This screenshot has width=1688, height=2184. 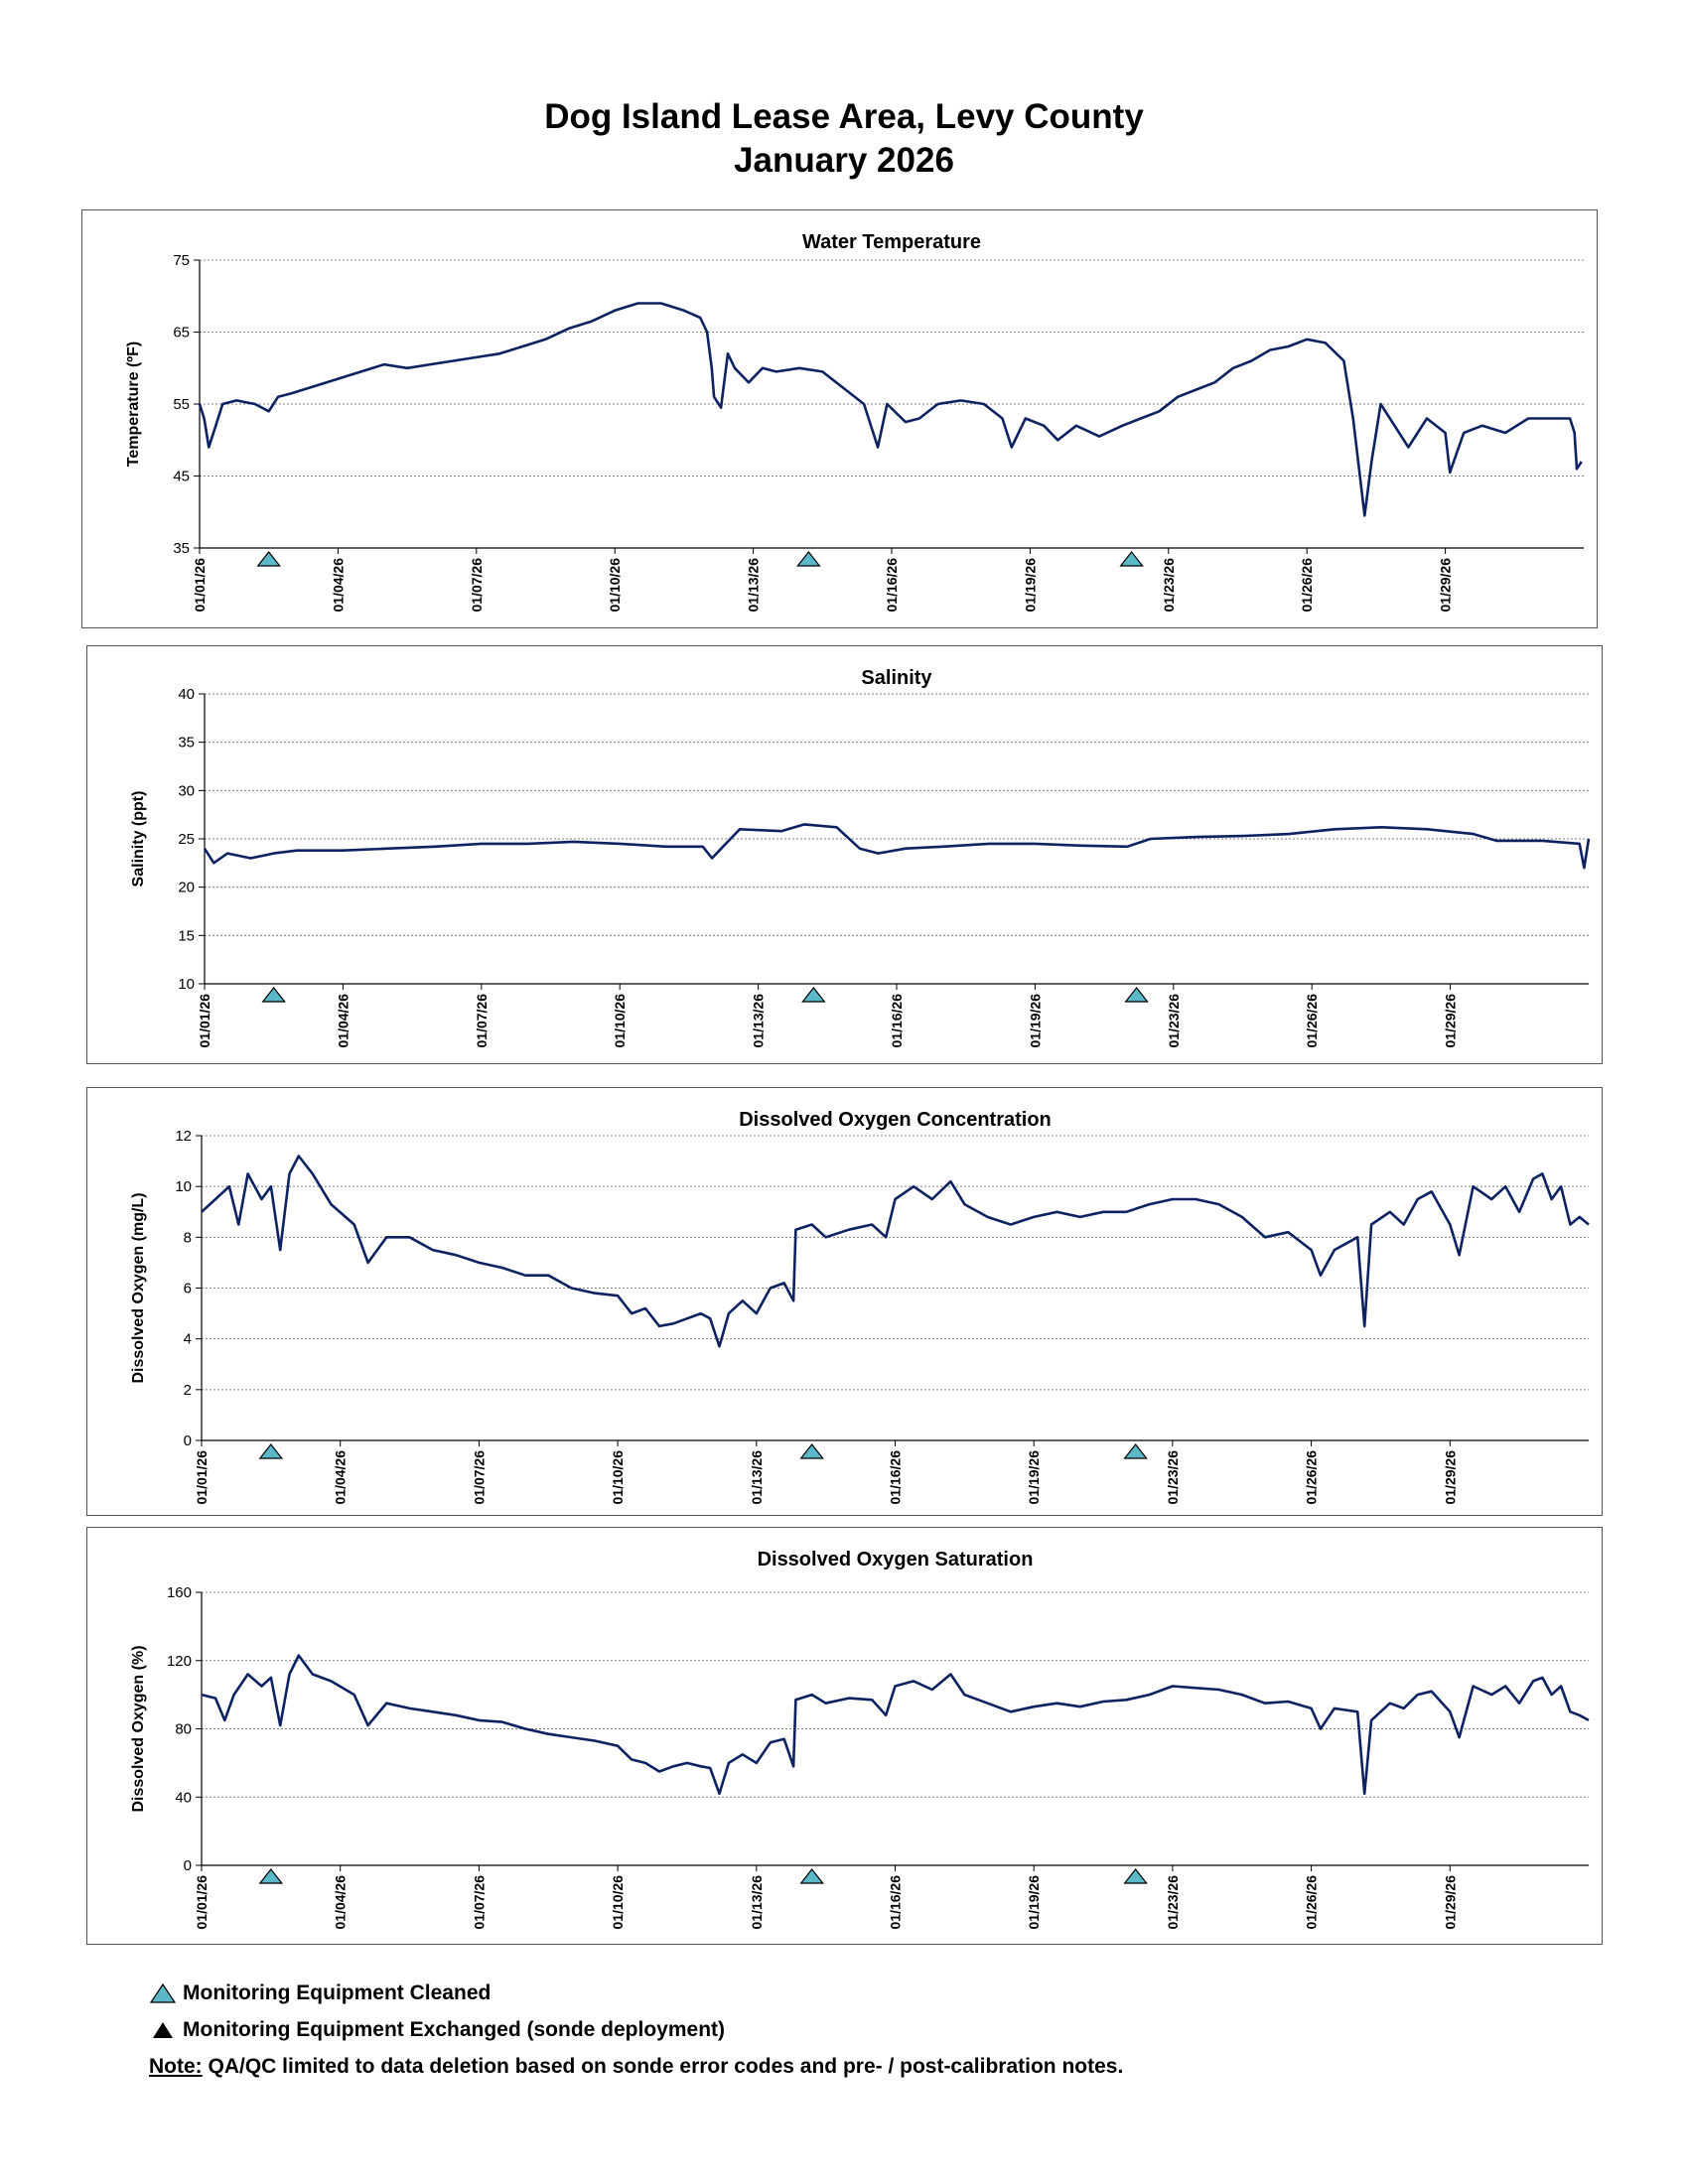 What do you see at coordinates (479, 1477) in the screenshot?
I see `do-x-tick-label: 01/07/26` at bounding box center [479, 1477].